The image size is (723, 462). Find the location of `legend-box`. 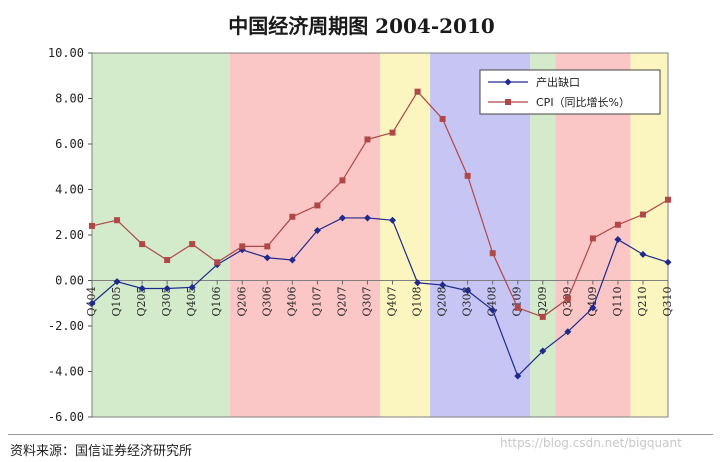

legend-box is located at coordinates (570, 92).